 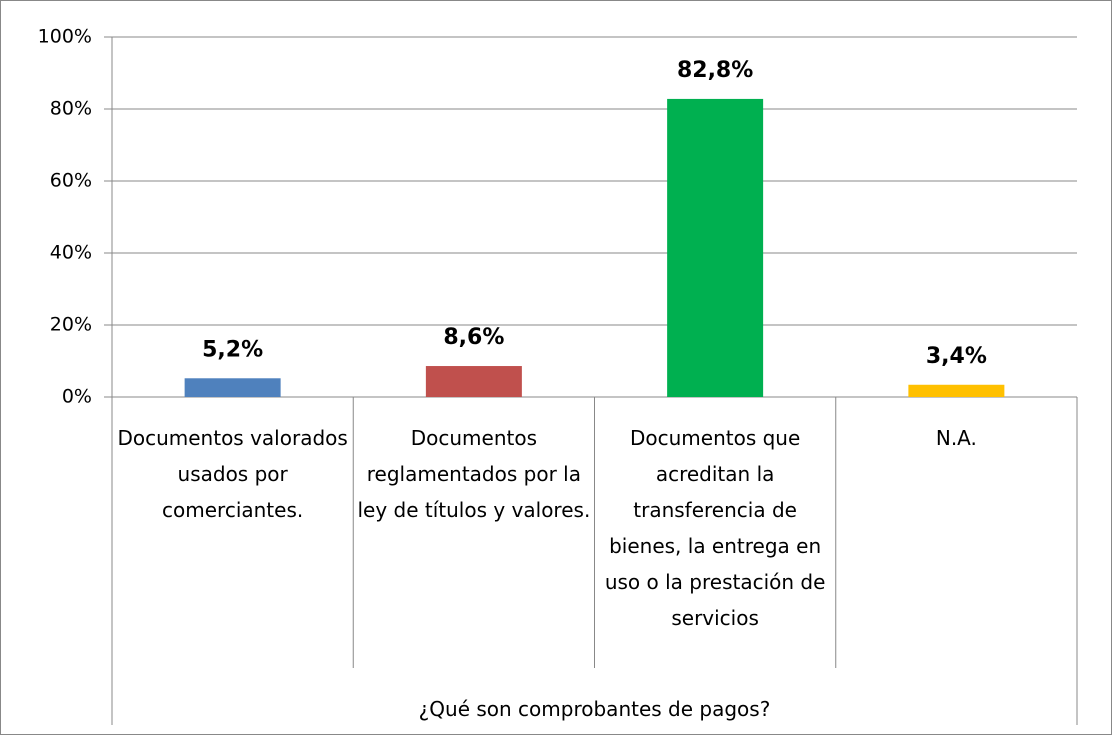 What do you see at coordinates (715, 70) in the screenshot?
I see `data-label: 82,8%` at bounding box center [715, 70].